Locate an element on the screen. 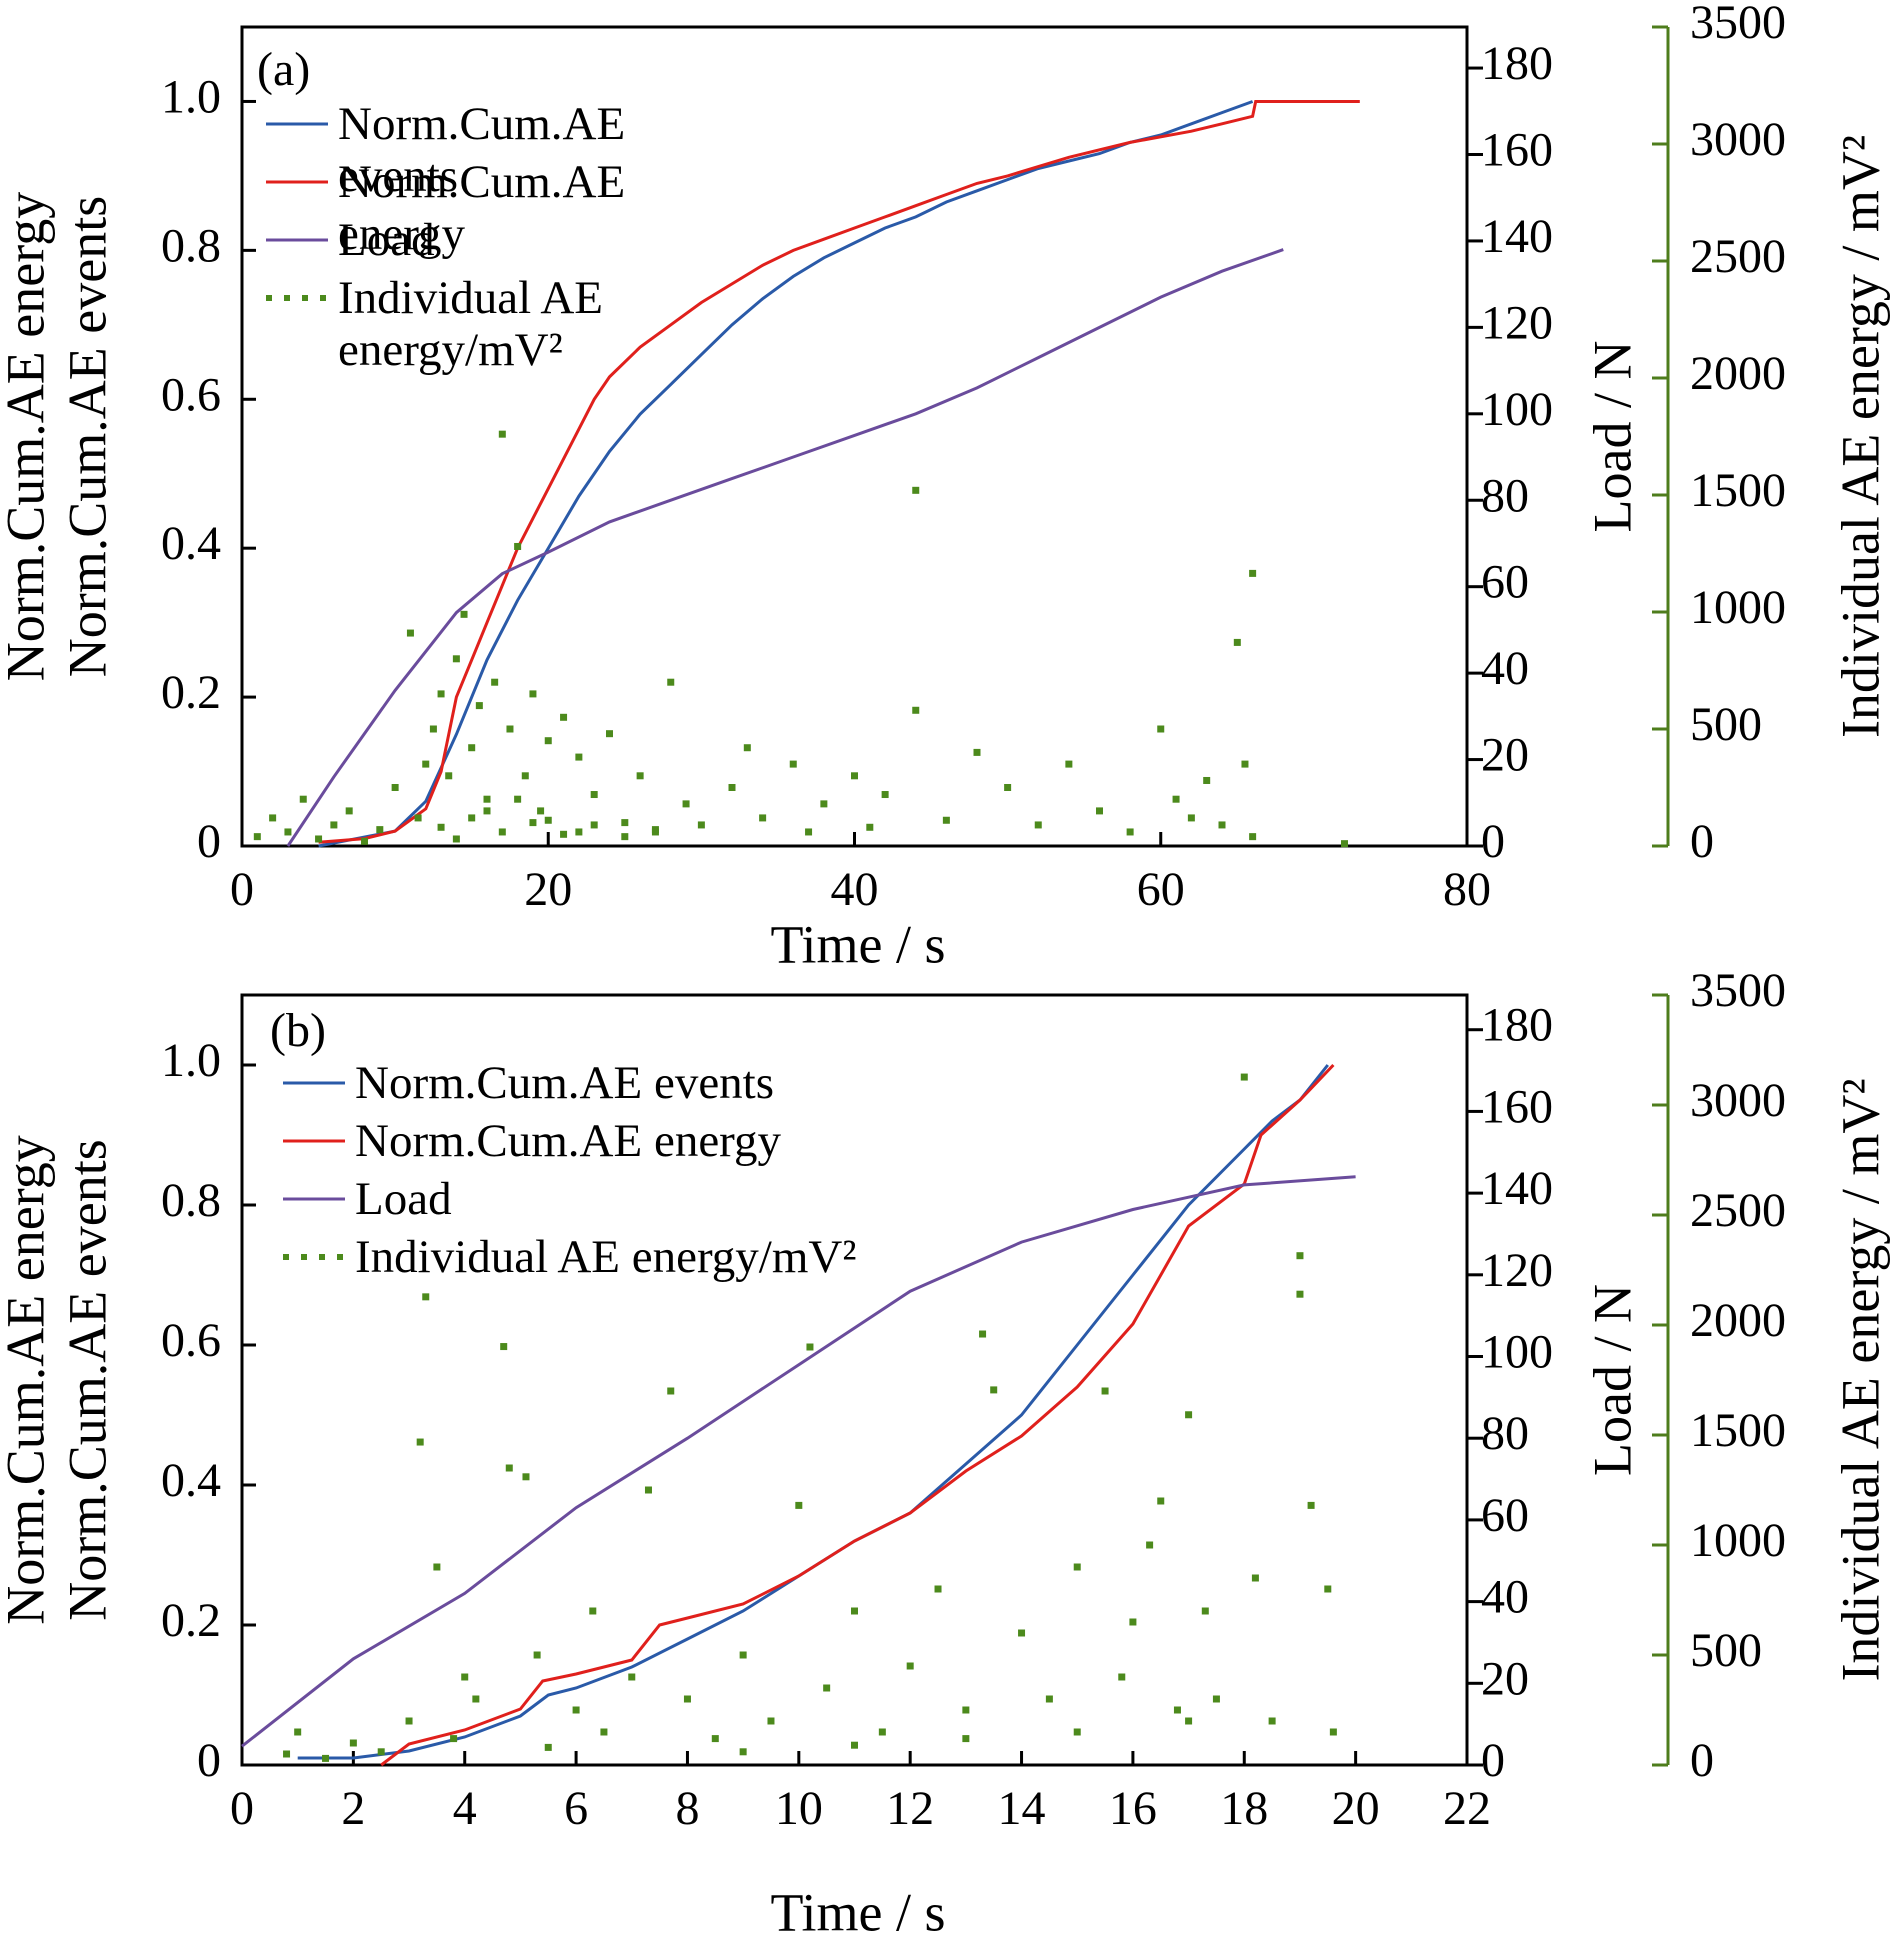 Image resolution: width=1903 pixels, height=1947 pixels. y3-tick-label: 2500 is located at coordinates (1738, 256).